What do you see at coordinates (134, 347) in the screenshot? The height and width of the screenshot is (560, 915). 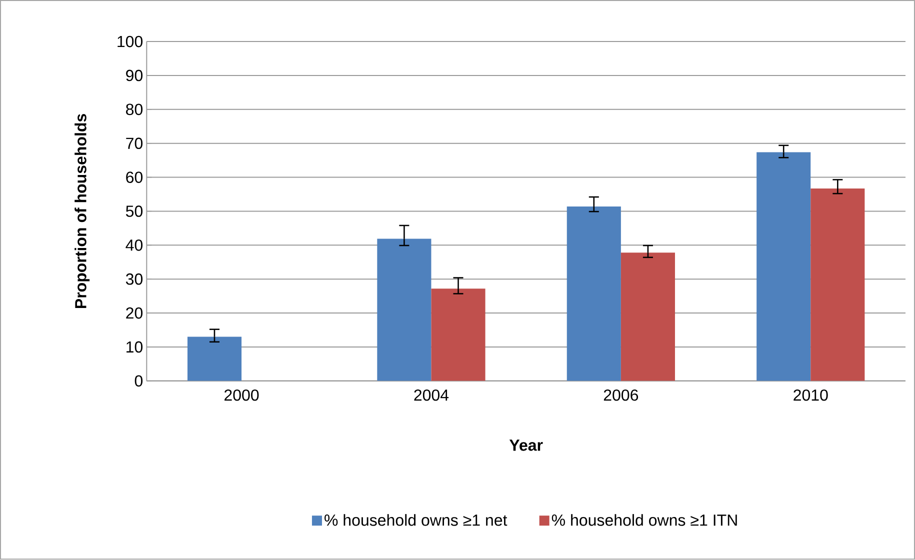 I see `y-tick-label: 10` at bounding box center [134, 347].